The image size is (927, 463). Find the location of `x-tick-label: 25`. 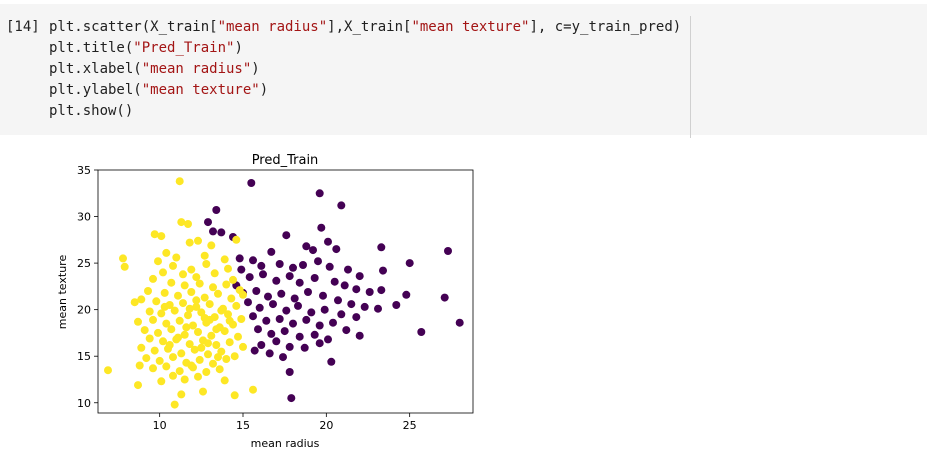

x-tick-label: 25 is located at coordinates (410, 425).